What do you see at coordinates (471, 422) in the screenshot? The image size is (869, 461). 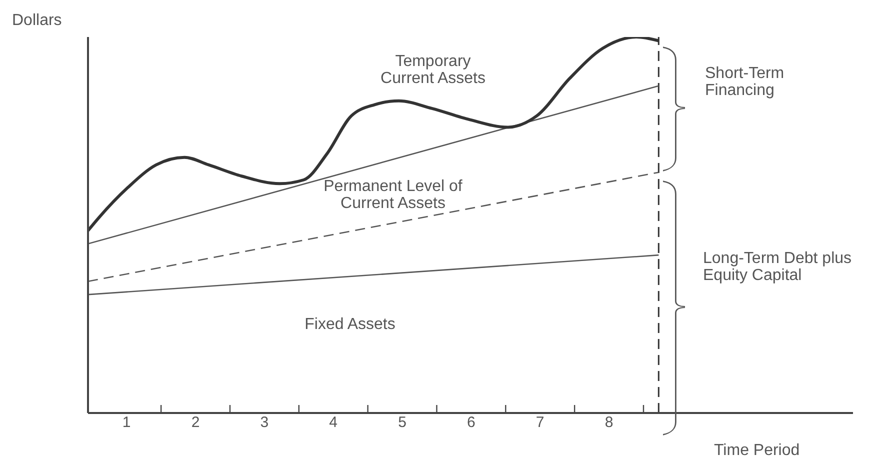 I see `x-tick-label: 6` at bounding box center [471, 422].